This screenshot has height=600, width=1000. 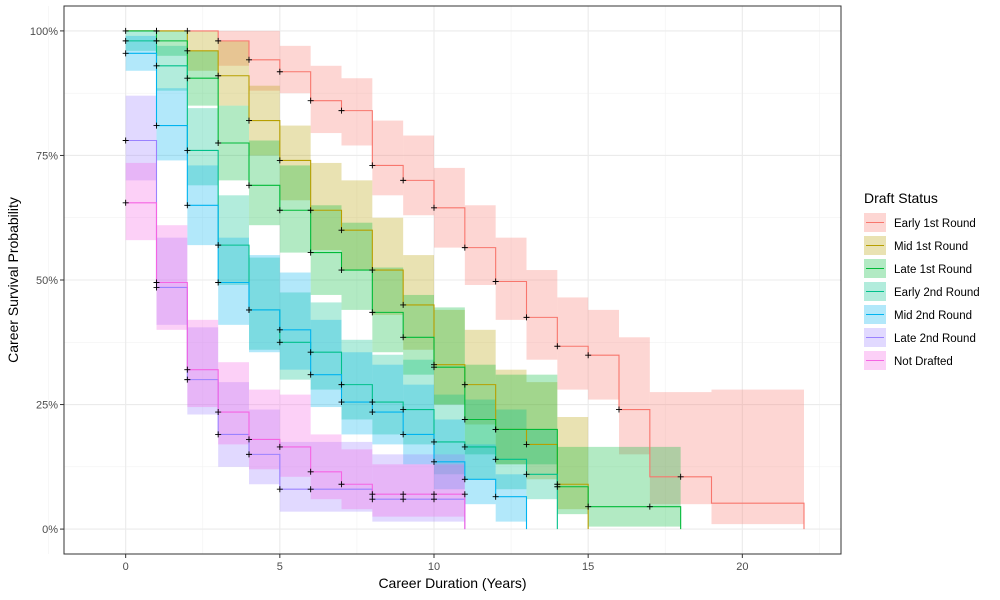 What do you see at coordinates (935, 339) in the screenshot?
I see `legend-label: Late 2nd Round` at bounding box center [935, 339].